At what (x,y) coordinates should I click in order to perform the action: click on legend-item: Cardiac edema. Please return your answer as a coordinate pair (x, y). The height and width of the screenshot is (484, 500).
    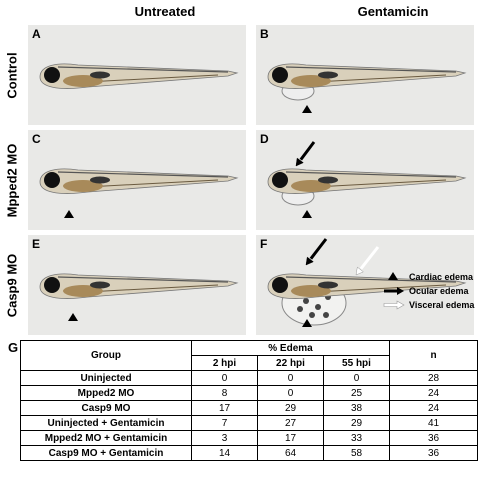
    Looking at the image, I should click on (428, 277).